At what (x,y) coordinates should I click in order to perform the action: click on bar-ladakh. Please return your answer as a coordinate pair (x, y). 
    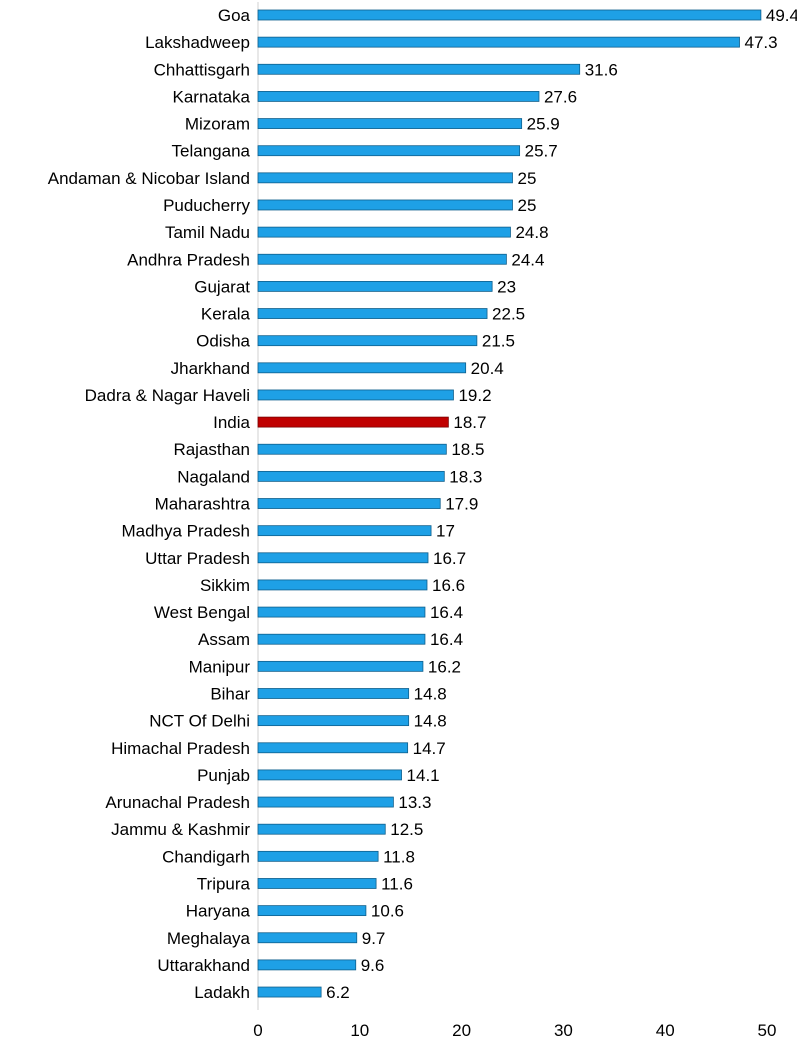
    Looking at the image, I should click on (289, 992).